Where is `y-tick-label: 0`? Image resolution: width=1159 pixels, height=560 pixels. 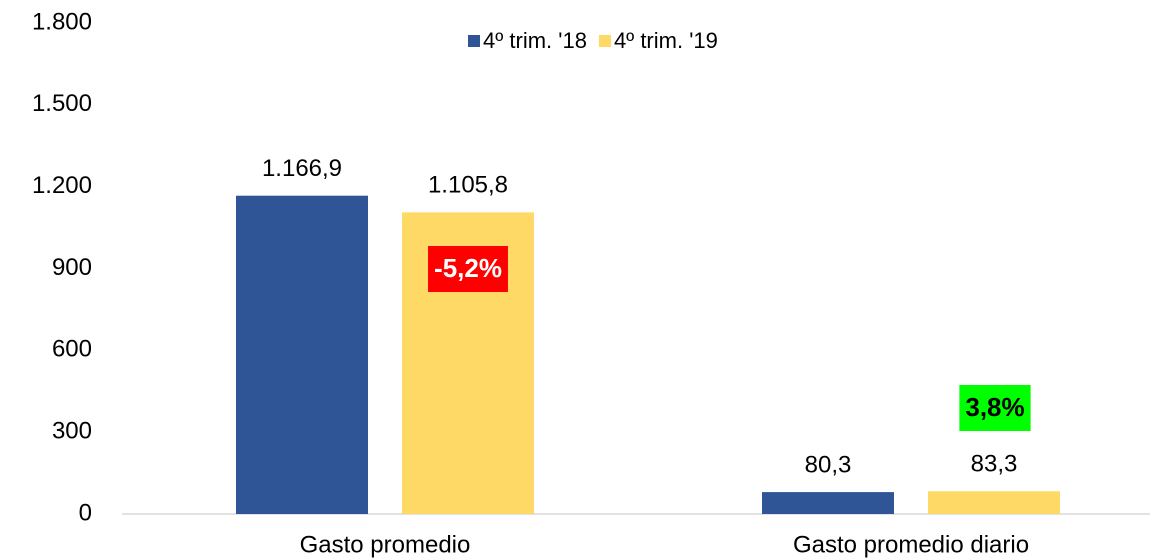 y-tick-label: 0 is located at coordinates (85, 512).